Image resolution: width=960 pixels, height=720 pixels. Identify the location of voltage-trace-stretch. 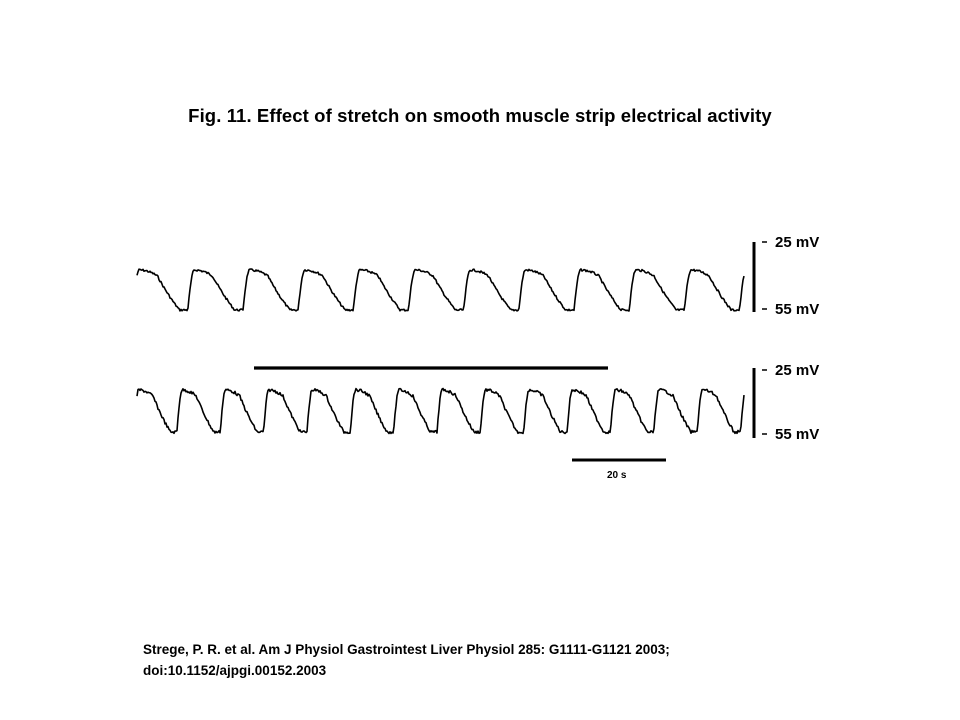
(440, 411).